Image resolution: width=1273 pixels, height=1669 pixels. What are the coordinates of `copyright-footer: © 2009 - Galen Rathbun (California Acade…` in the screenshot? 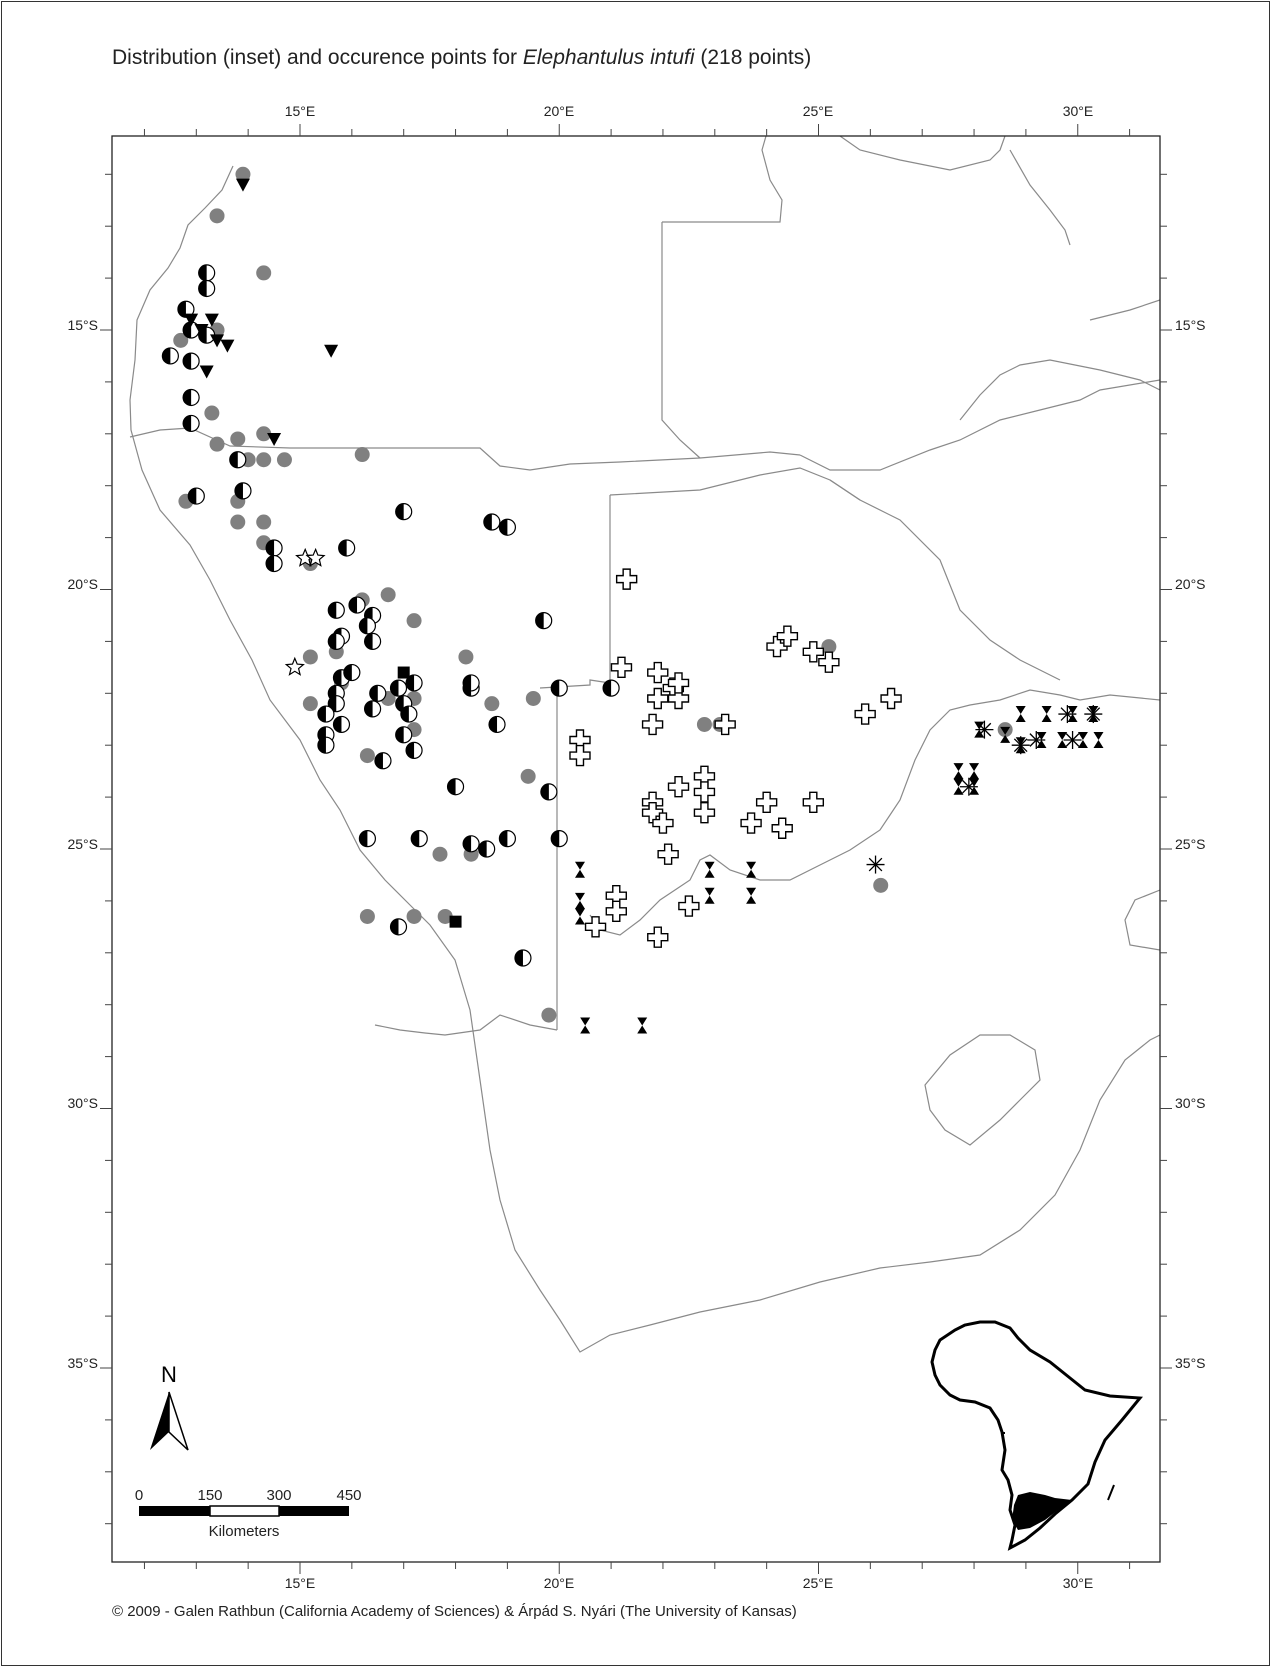 It's located at (454, 1611).